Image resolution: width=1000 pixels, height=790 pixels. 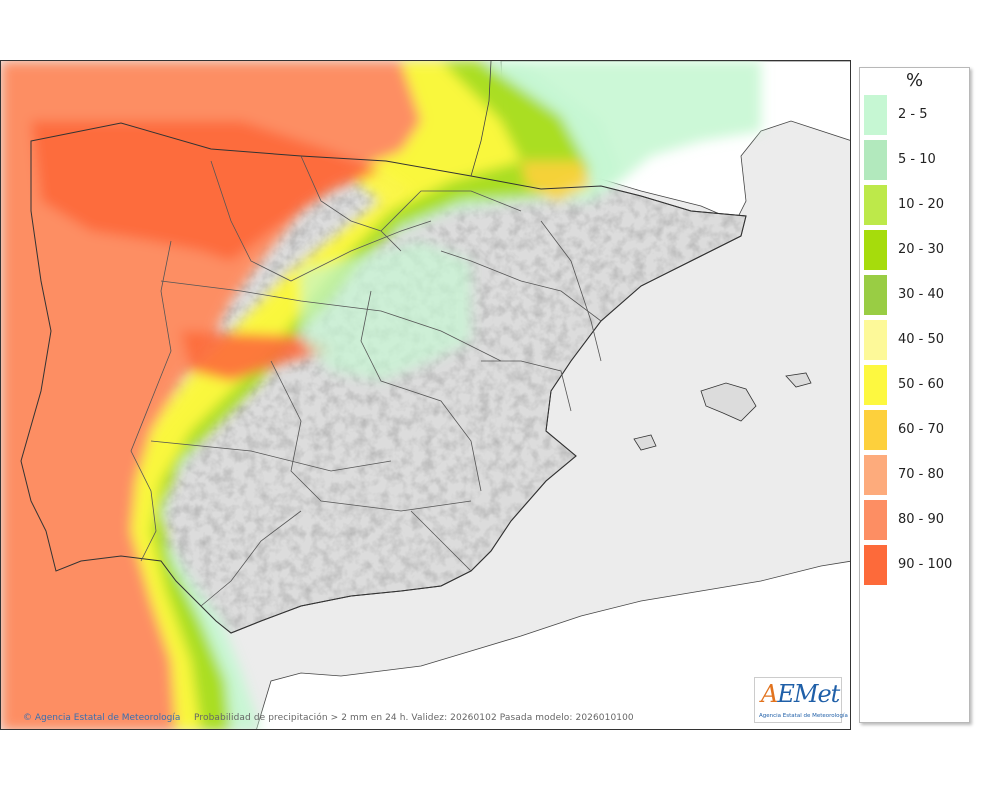 What do you see at coordinates (921, 249) in the screenshot?
I see `legend-label: 20 - 30` at bounding box center [921, 249].